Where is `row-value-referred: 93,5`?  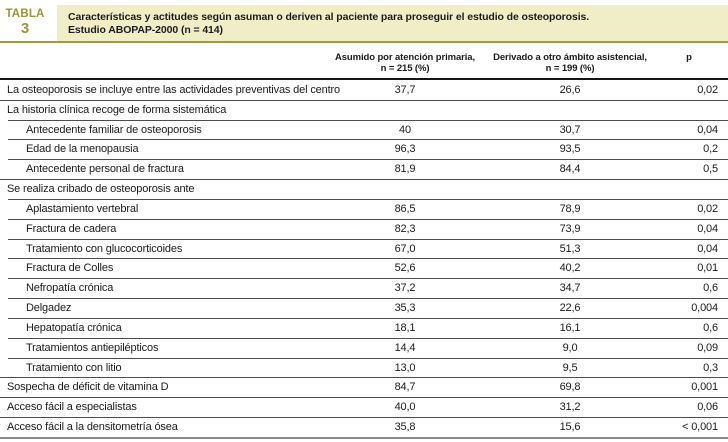 row-value-referred: 93,5 is located at coordinates (570, 149).